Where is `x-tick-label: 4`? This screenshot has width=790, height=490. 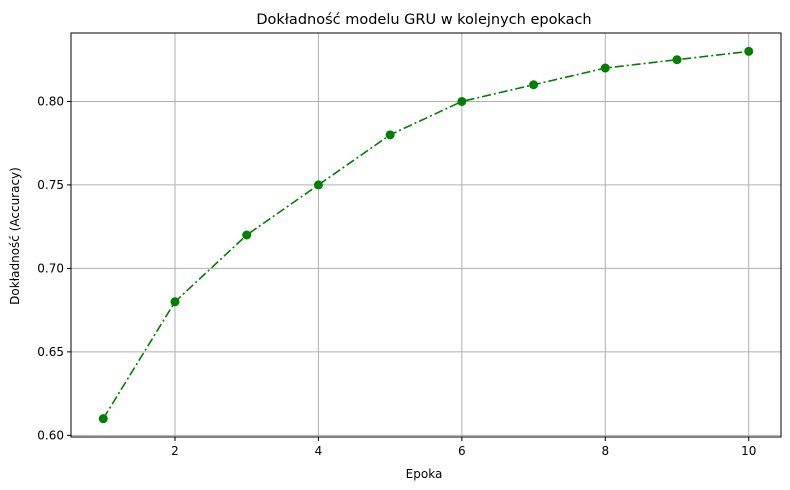 x-tick-label: 4 is located at coordinates (319, 451).